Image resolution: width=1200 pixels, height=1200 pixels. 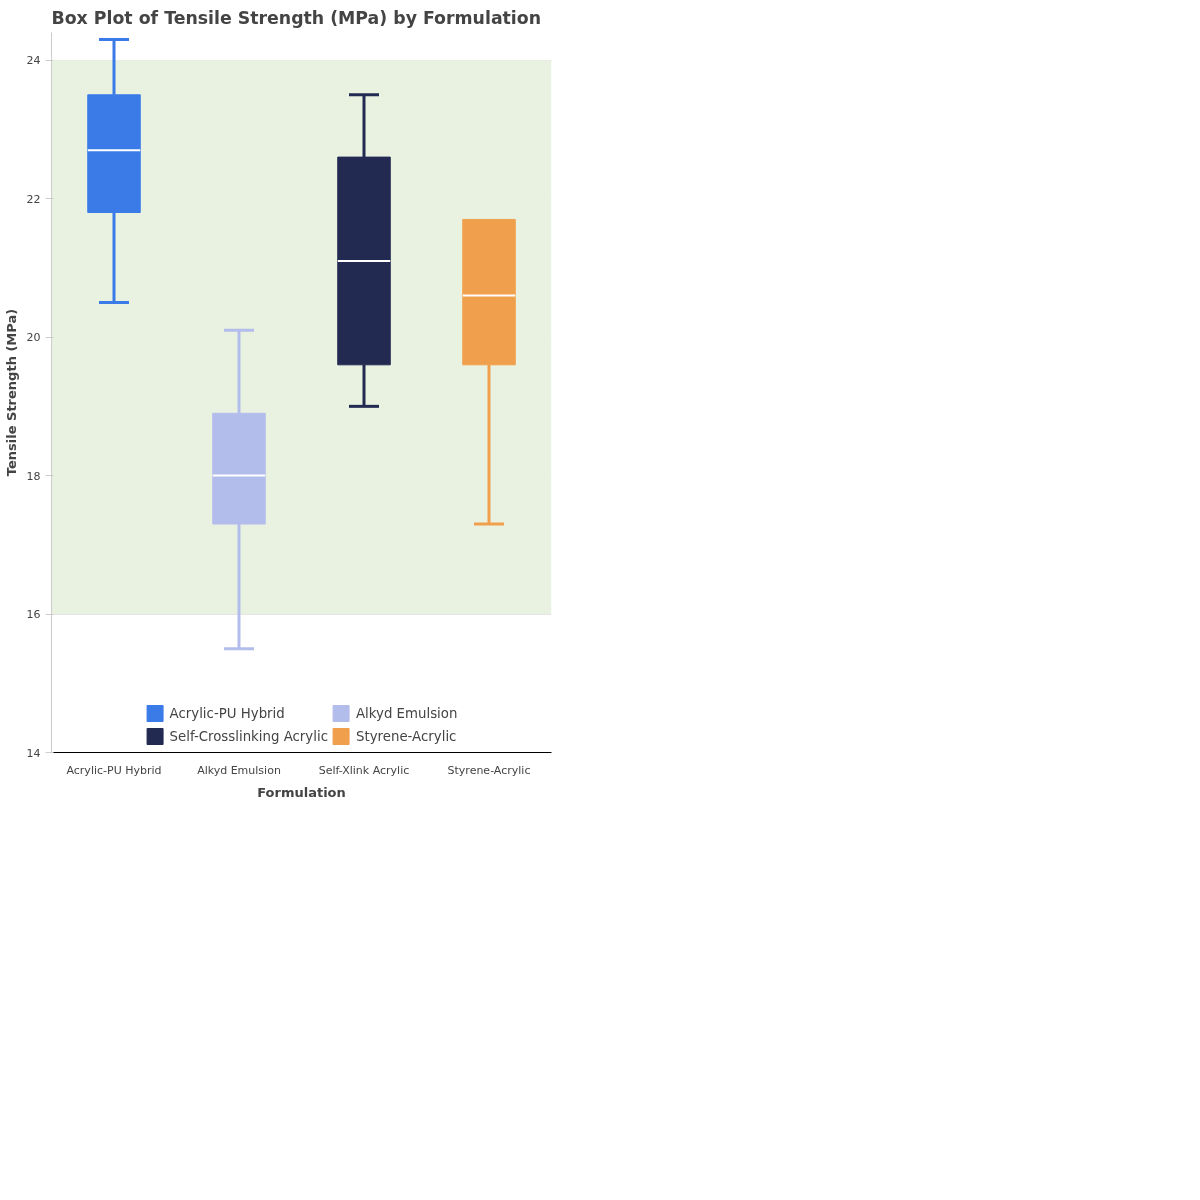 I want to click on y-tick-label: 18, so click(x=33, y=476).